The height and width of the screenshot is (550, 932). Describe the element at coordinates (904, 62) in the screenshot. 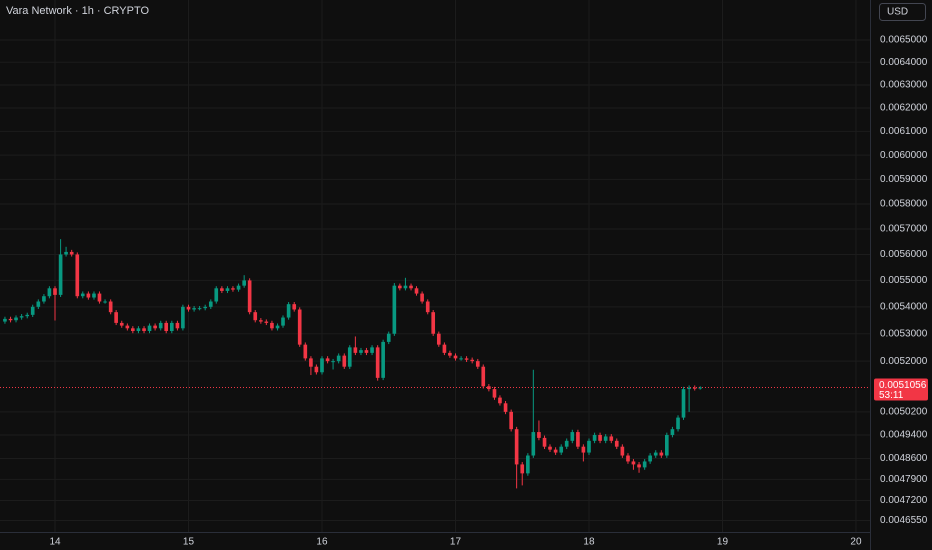

I see `y-tick-label: 0.0064000` at that location.